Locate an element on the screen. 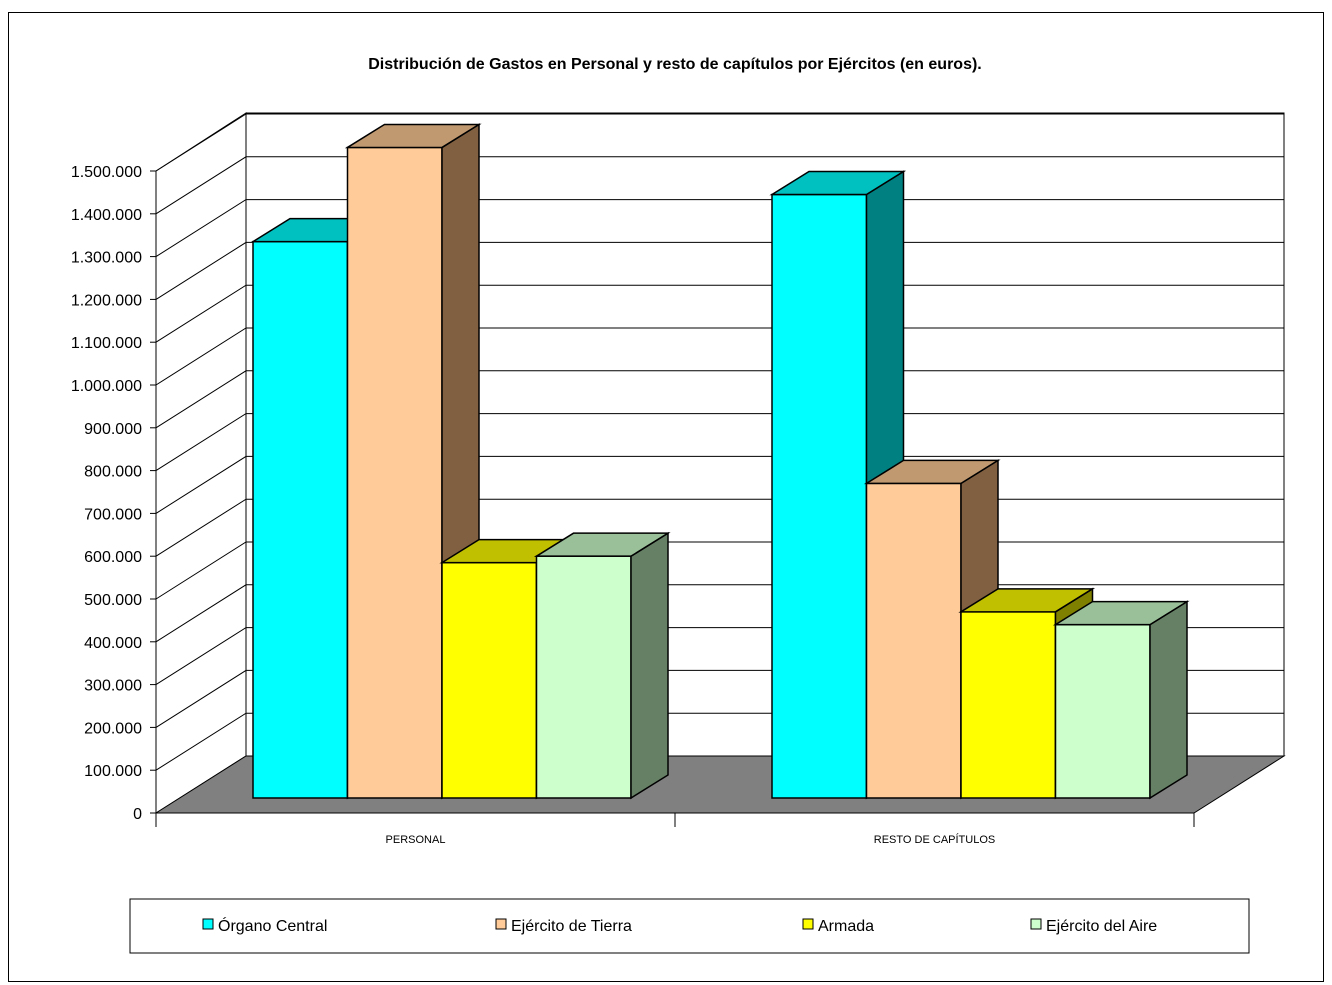  y-tick-label: 1.500.000 is located at coordinates (106, 172).